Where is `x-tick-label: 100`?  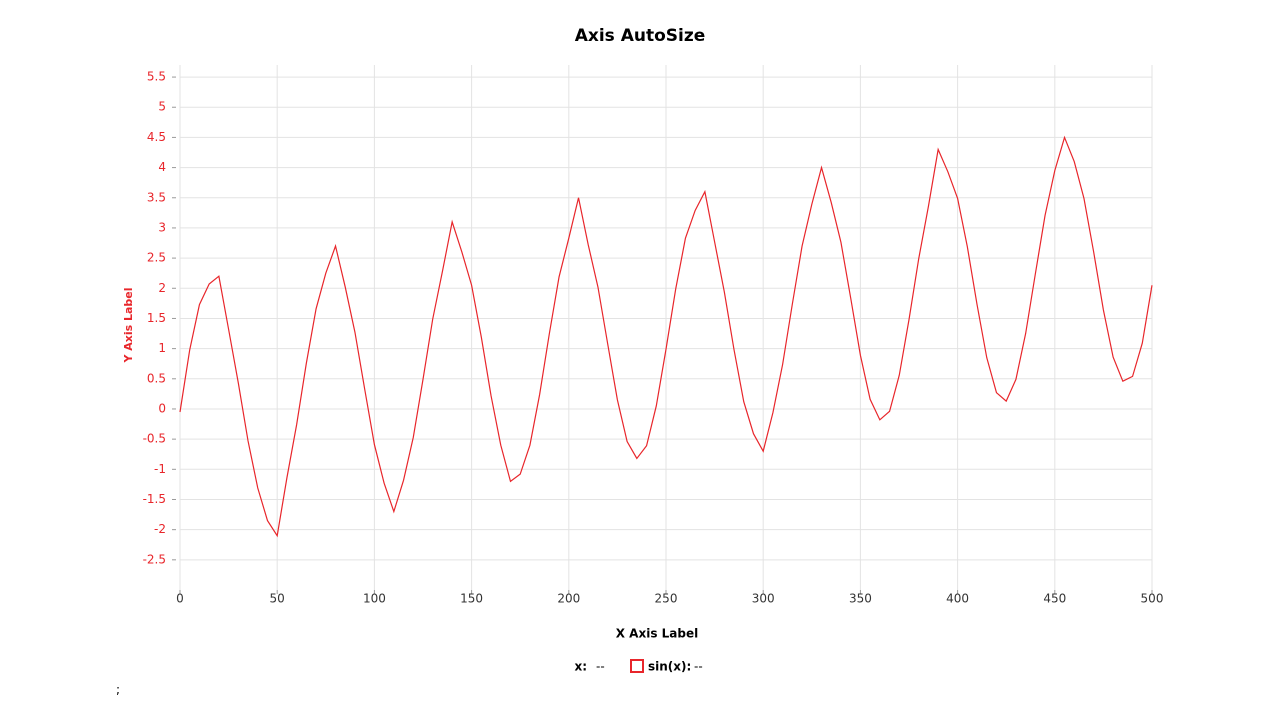
x-tick-label: 100 is located at coordinates (374, 599).